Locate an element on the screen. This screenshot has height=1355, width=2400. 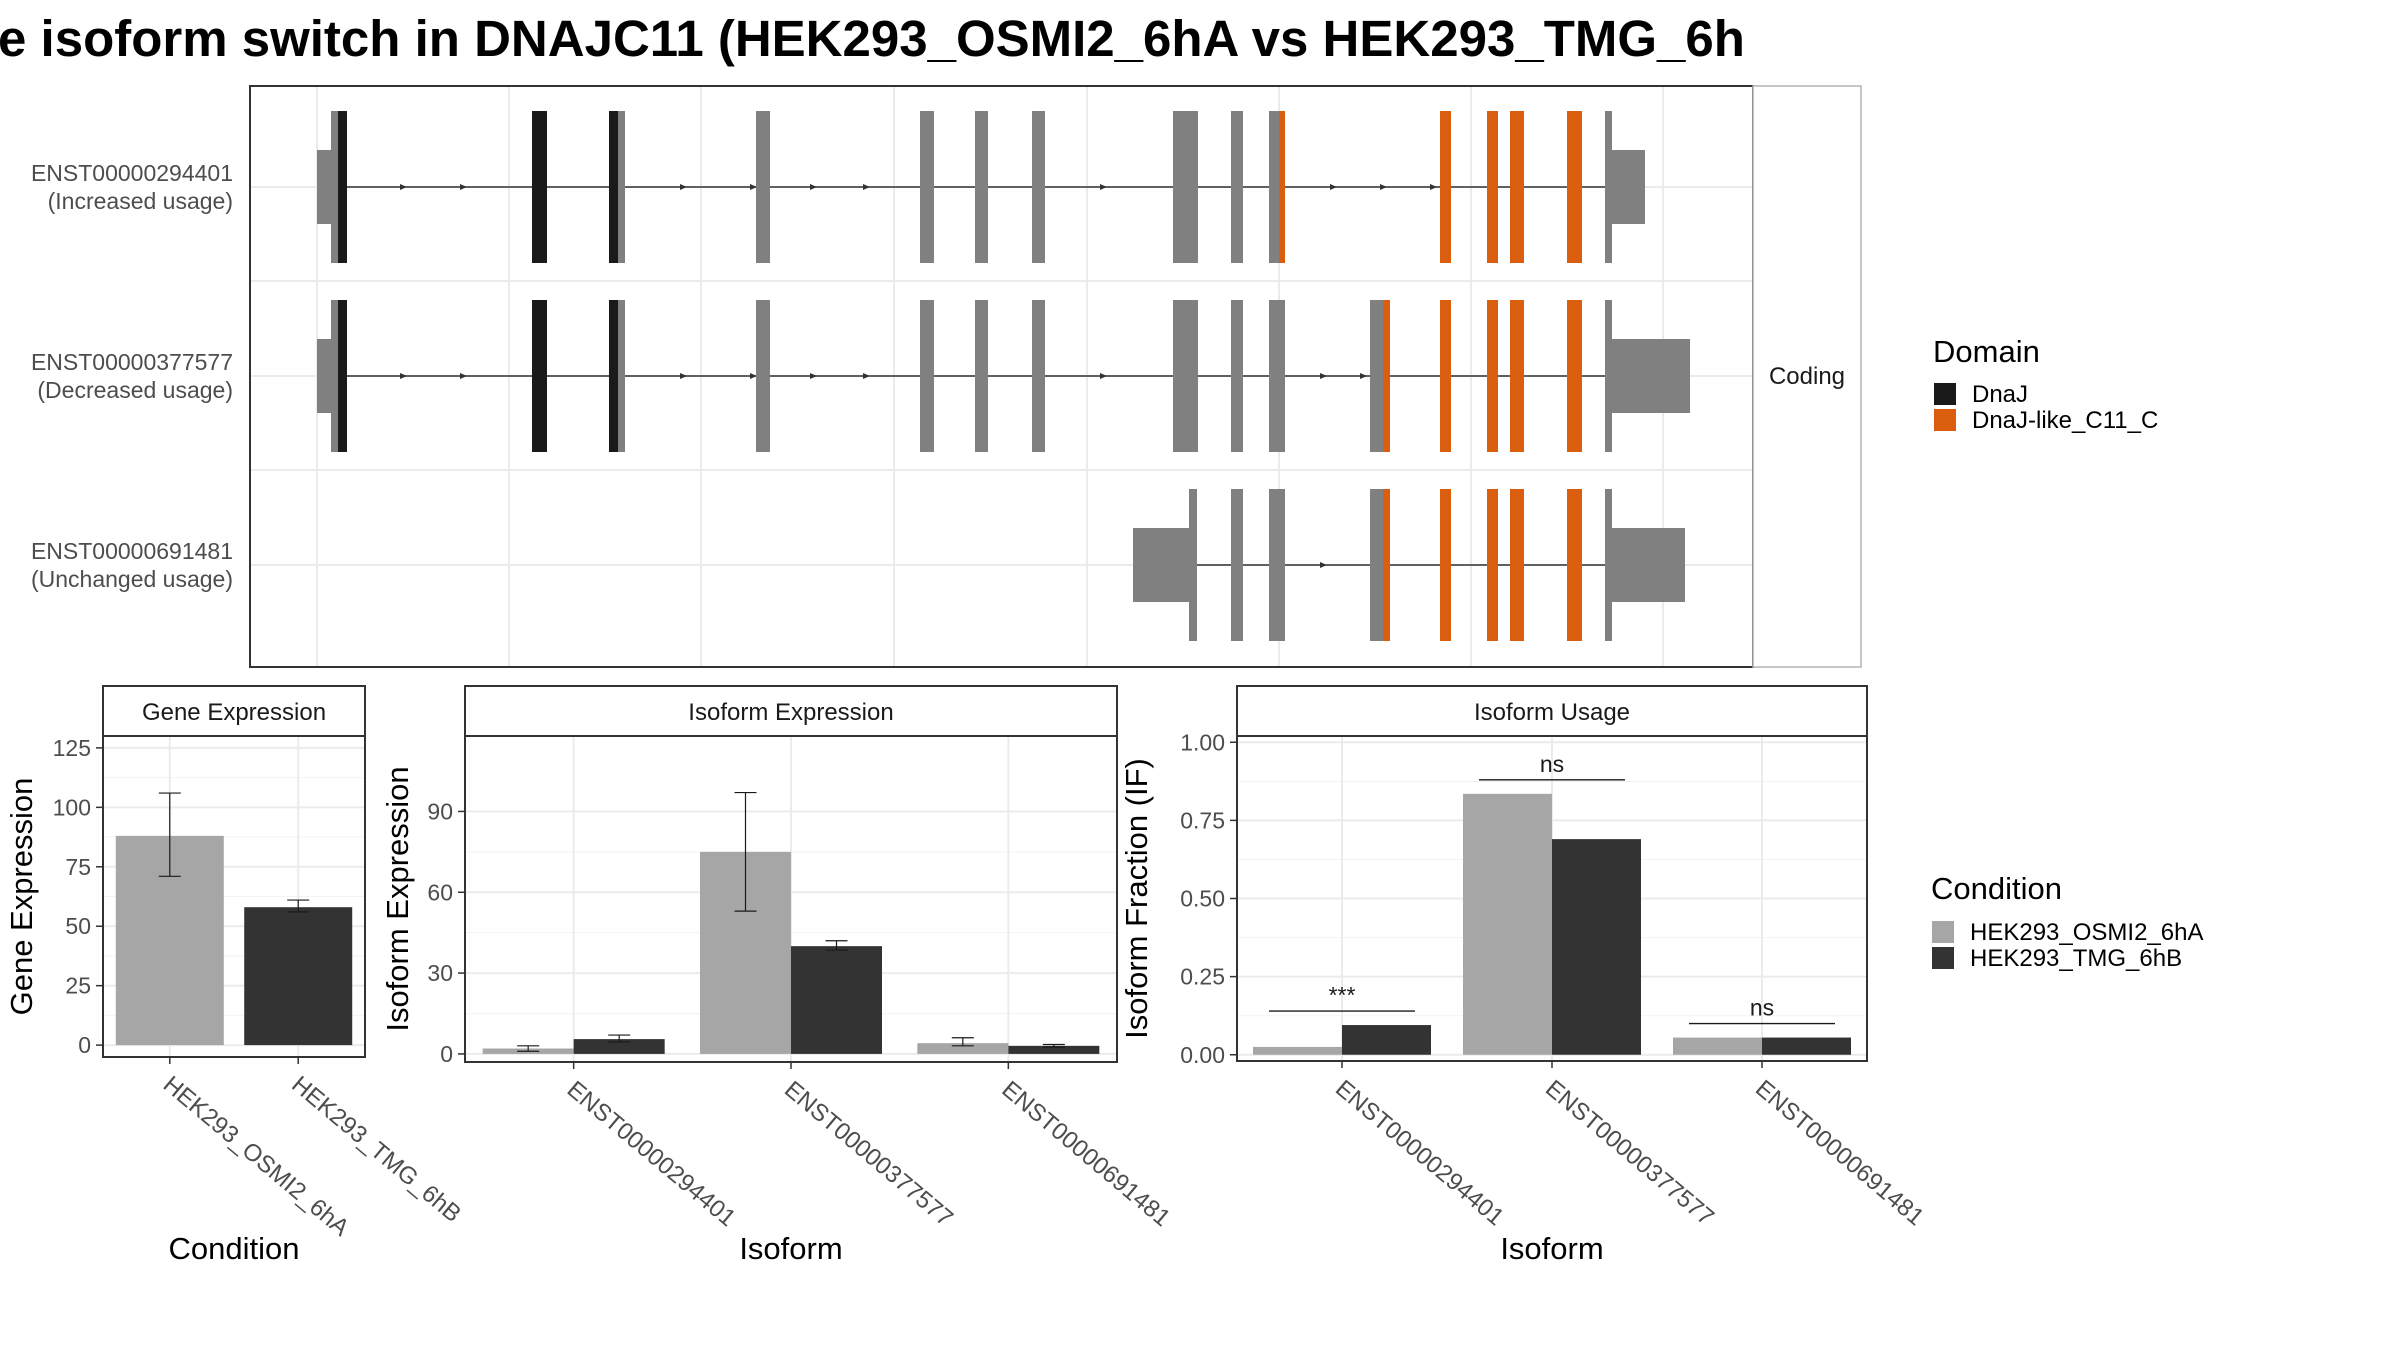
panel-strip is located at coordinates (234, 711).